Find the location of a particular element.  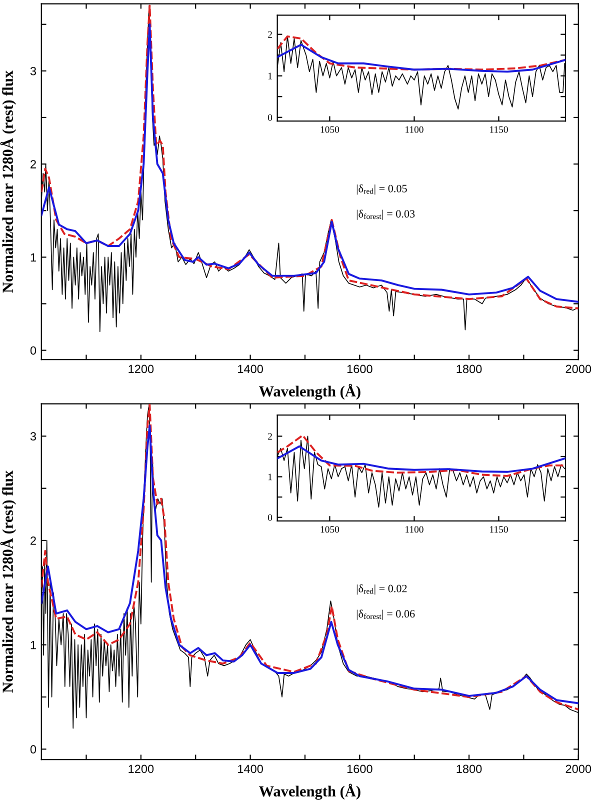

annotation: |δ$_{red}$| = 0.05 is located at coordinates (381, 189).